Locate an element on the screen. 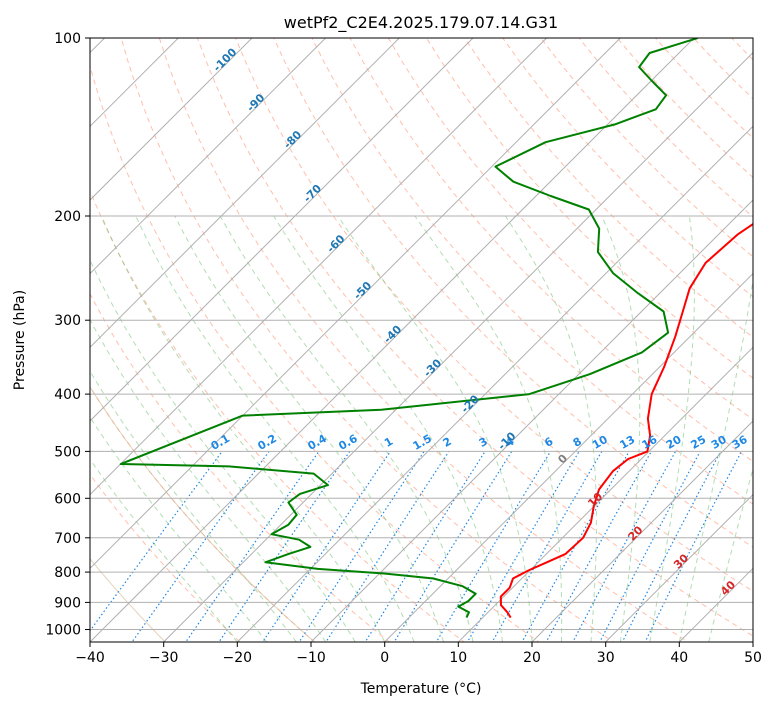 The image size is (775, 708). y-axis-title: Pressure (hPa) is located at coordinates (20, 340).